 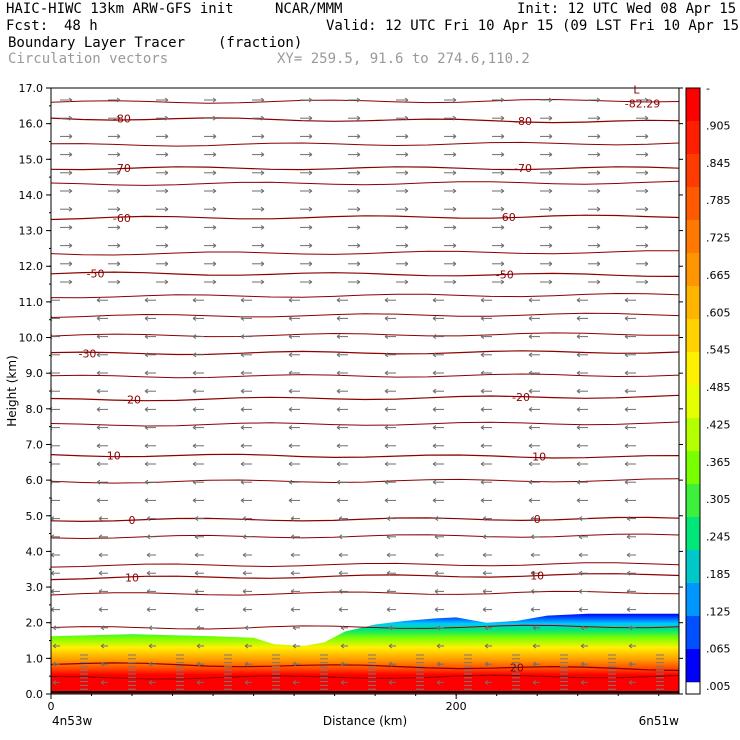 I want to click on isotherm-label: -60, so click(x=507, y=217).